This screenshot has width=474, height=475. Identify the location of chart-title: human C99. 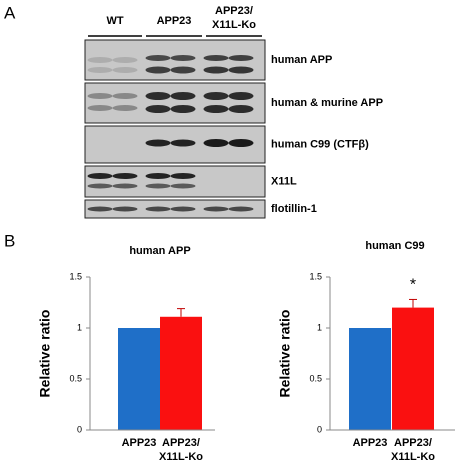
(394, 246).